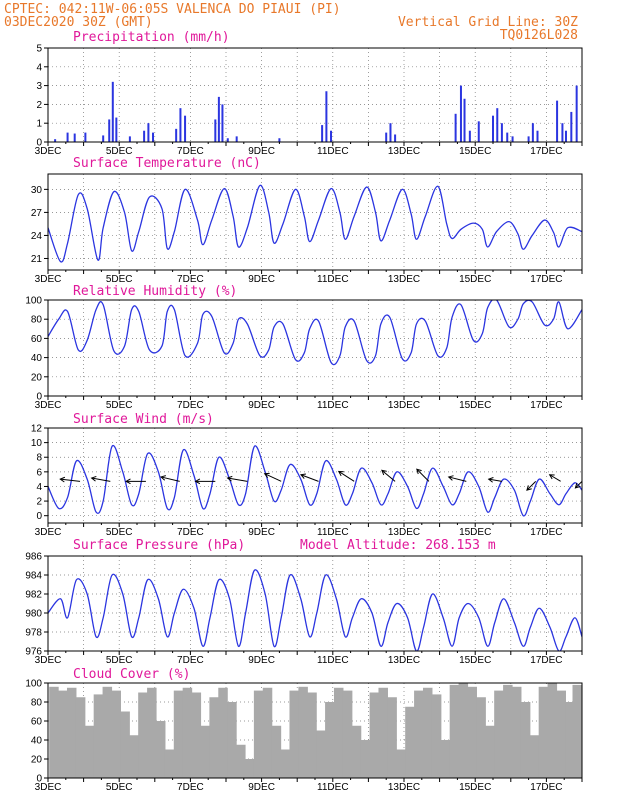 The height and width of the screenshot is (800, 618). What do you see at coordinates (33, 614) in the screenshot?
I see `y-tick-label: 980` at bounding box center [33, 614].